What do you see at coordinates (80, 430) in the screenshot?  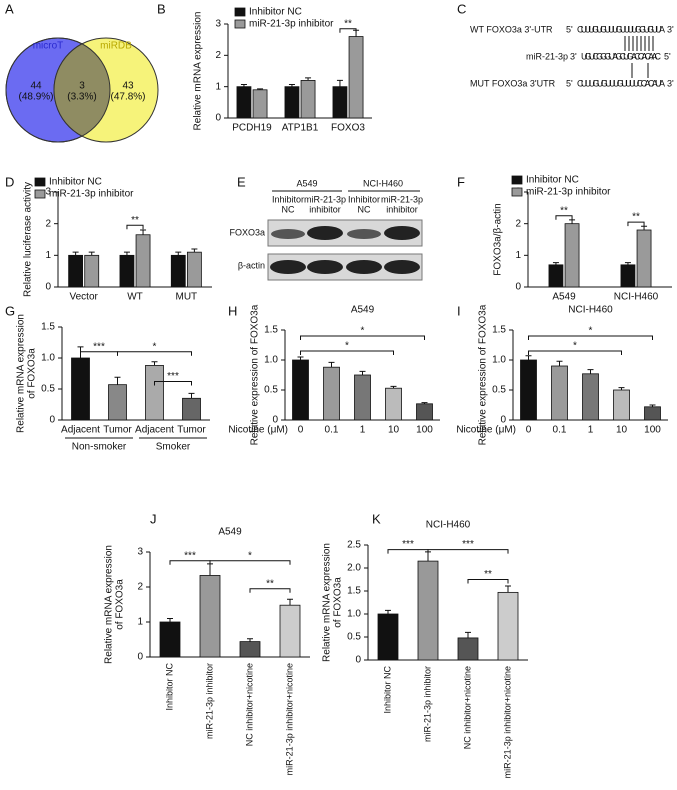 I see `x-tick-label: Adjacent` at bounding box center [80, 430].